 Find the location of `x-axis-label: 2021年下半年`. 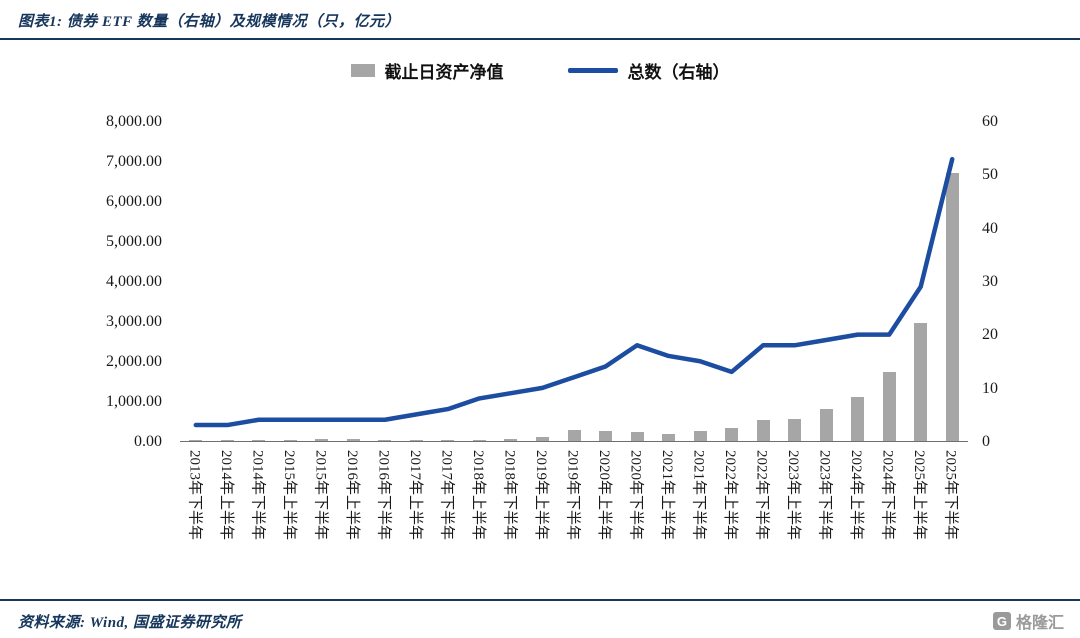

x-axis-label: 2021年下半年 is located at coordinates (698, 495).